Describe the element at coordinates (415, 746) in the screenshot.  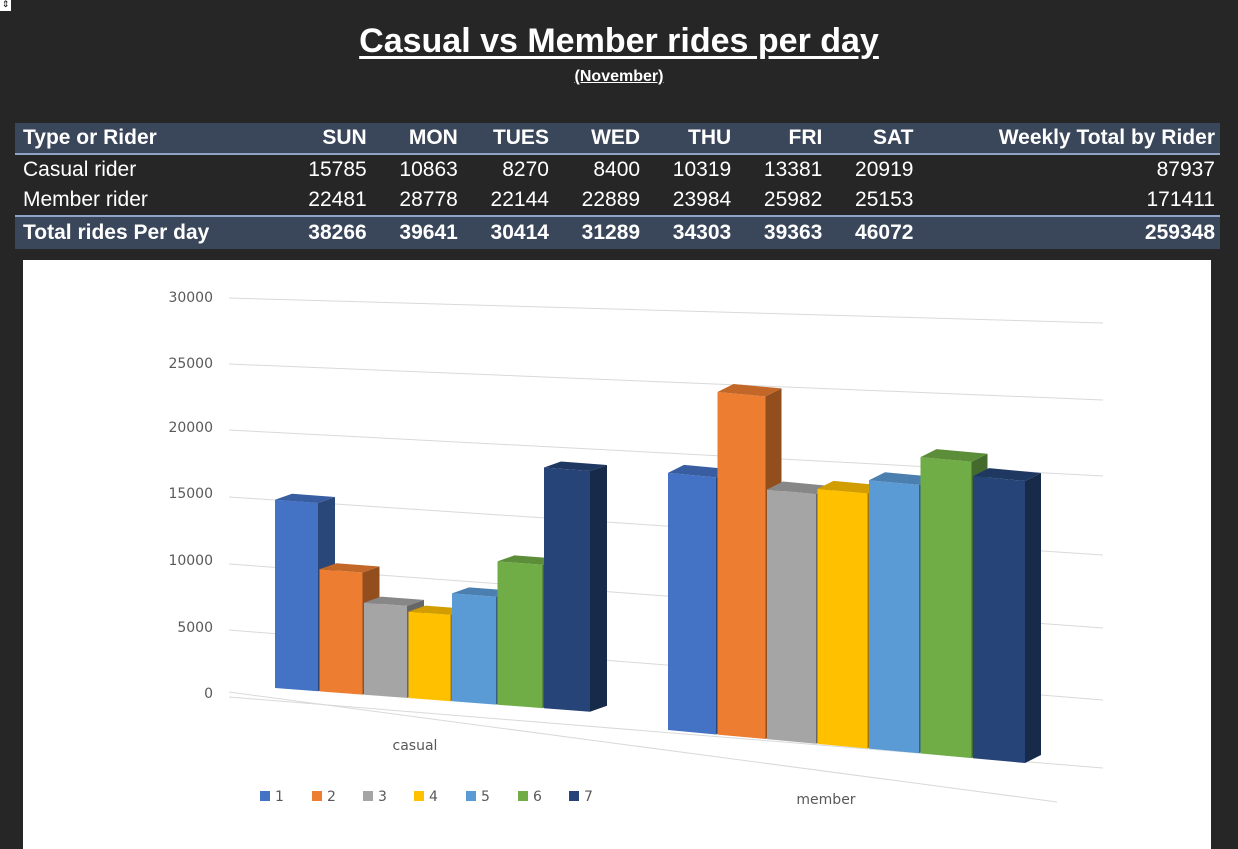
I see `x-category-label: casual` at that location.